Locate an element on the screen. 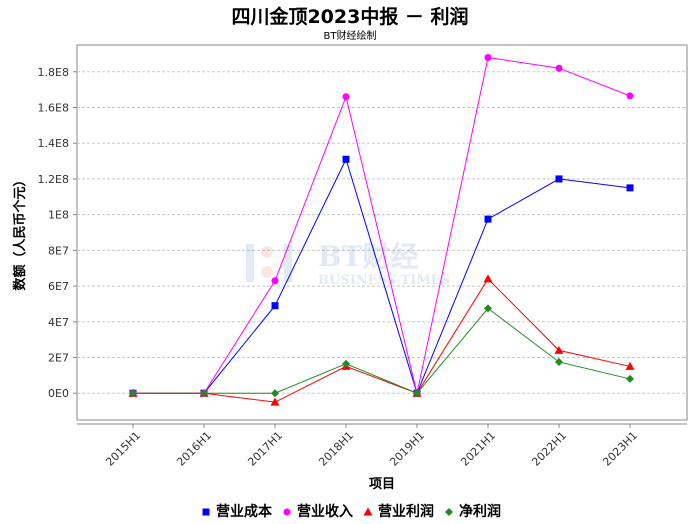 The height and width of the screenshot is (524, 700). legend-item: 营业成本 is located at coordinates (235, 511).